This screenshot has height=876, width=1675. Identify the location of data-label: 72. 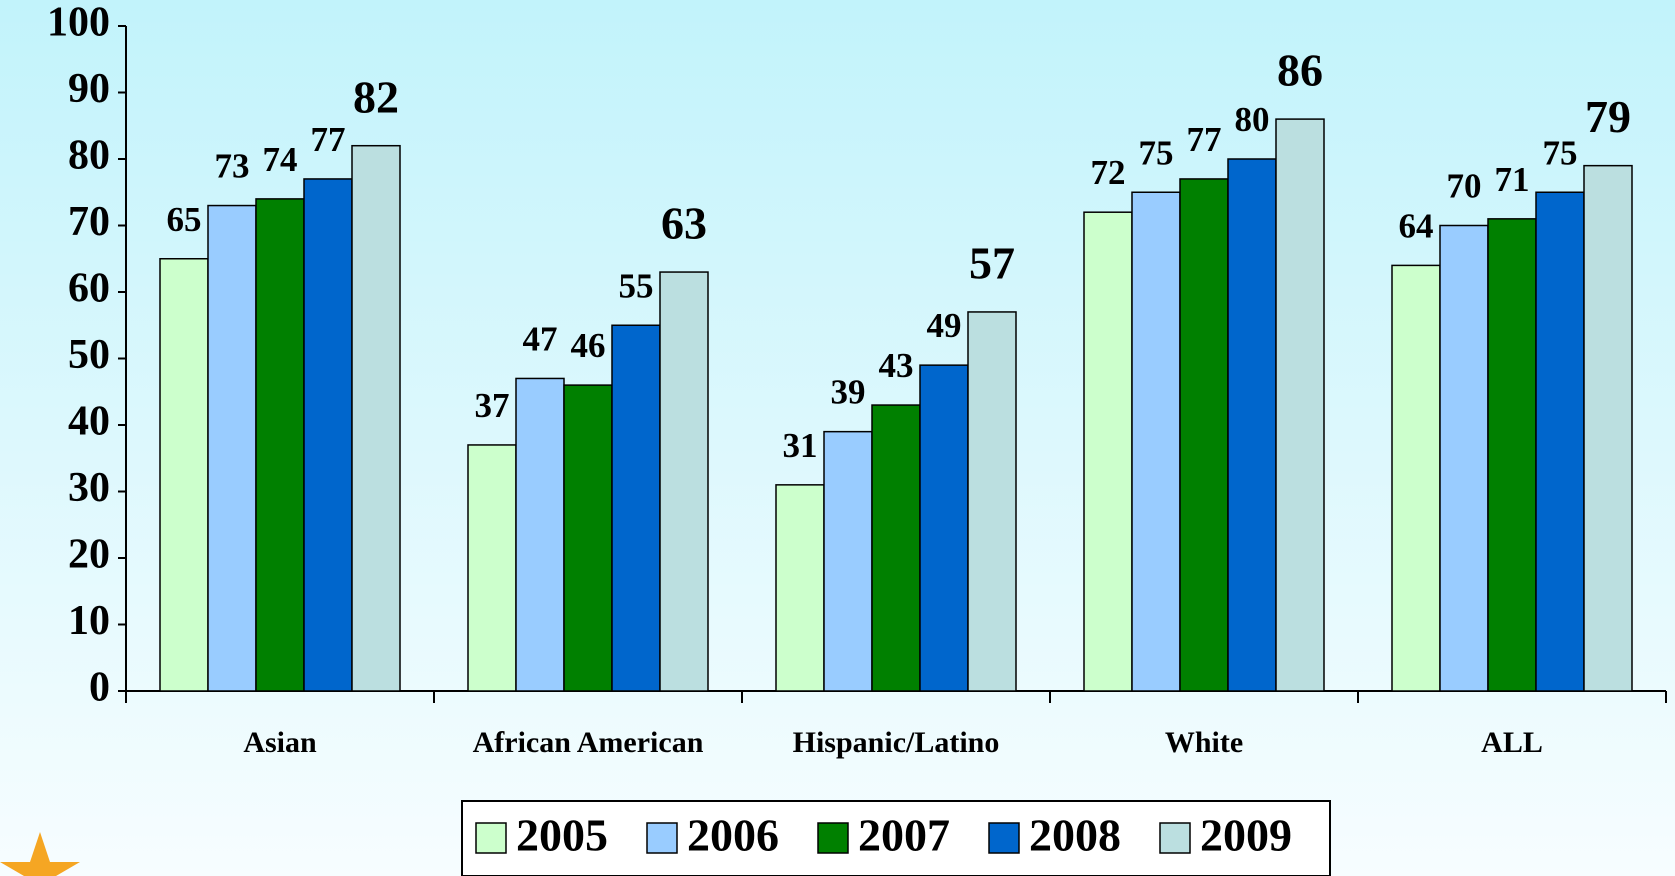
(1108, 172).